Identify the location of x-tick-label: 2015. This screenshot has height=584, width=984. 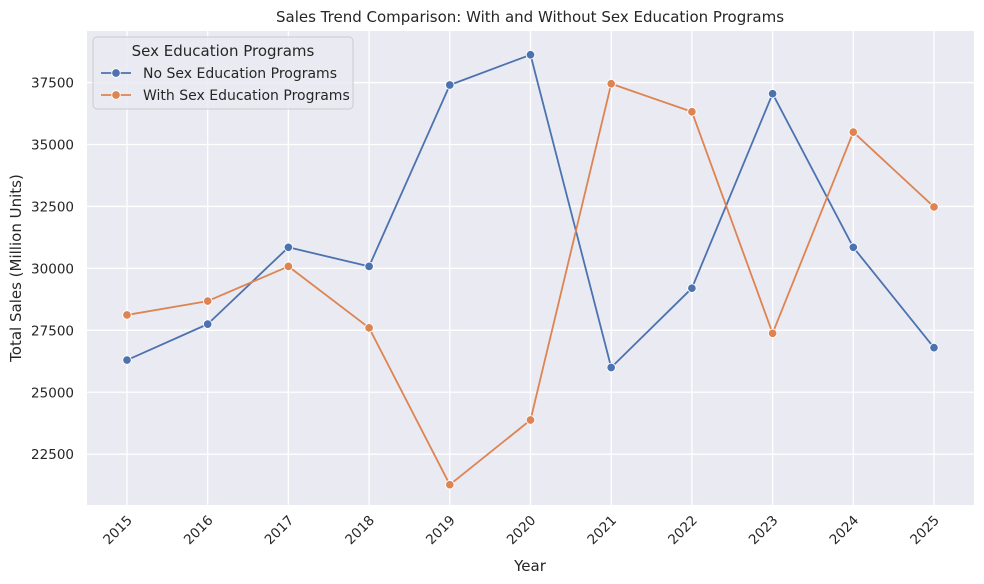
(118, 531).